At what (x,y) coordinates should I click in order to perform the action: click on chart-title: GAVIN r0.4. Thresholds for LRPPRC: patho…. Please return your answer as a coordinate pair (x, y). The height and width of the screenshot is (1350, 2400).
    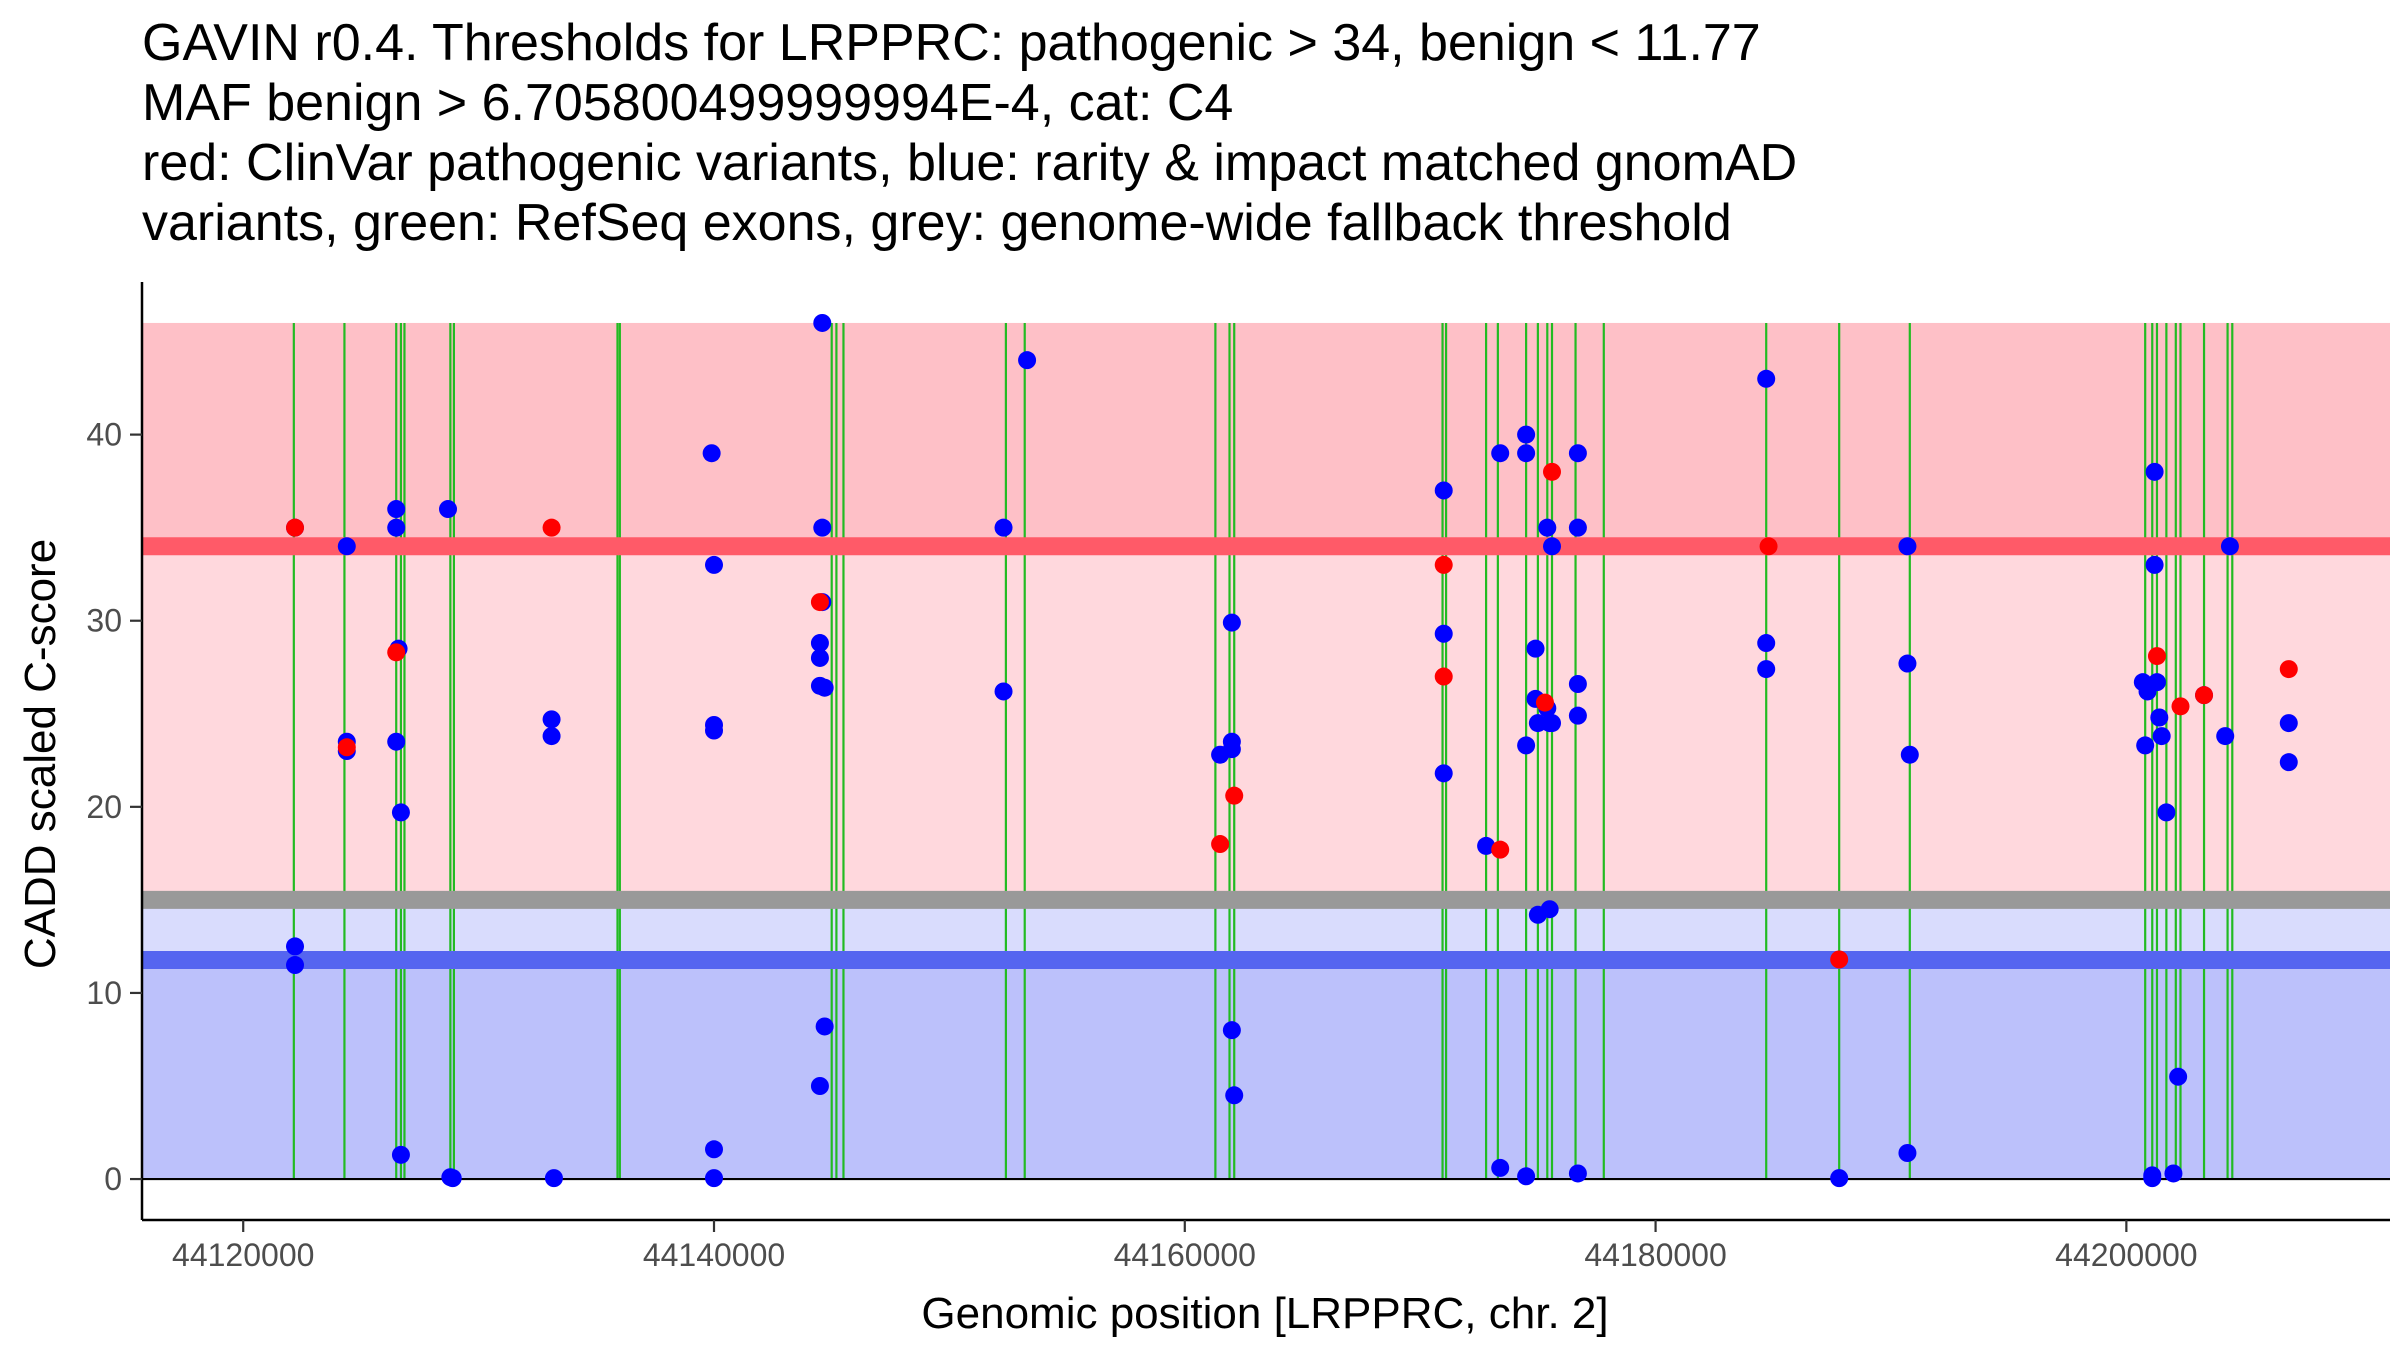
    Looking at the image, I should click on (969, 133).